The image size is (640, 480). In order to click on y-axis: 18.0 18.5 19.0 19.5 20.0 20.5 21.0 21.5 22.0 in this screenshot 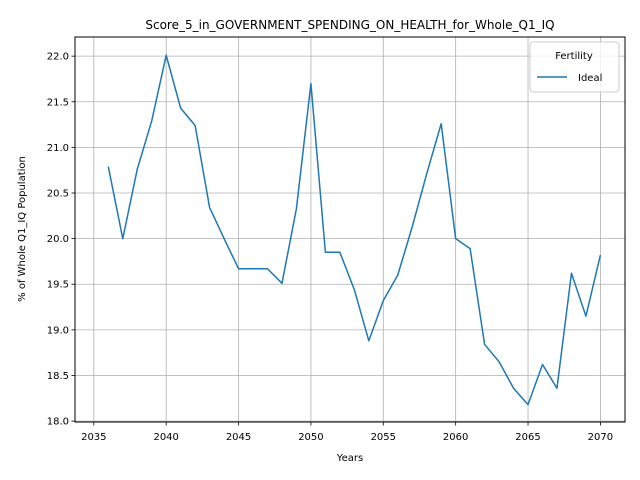, I will do `click(61, 240)`.